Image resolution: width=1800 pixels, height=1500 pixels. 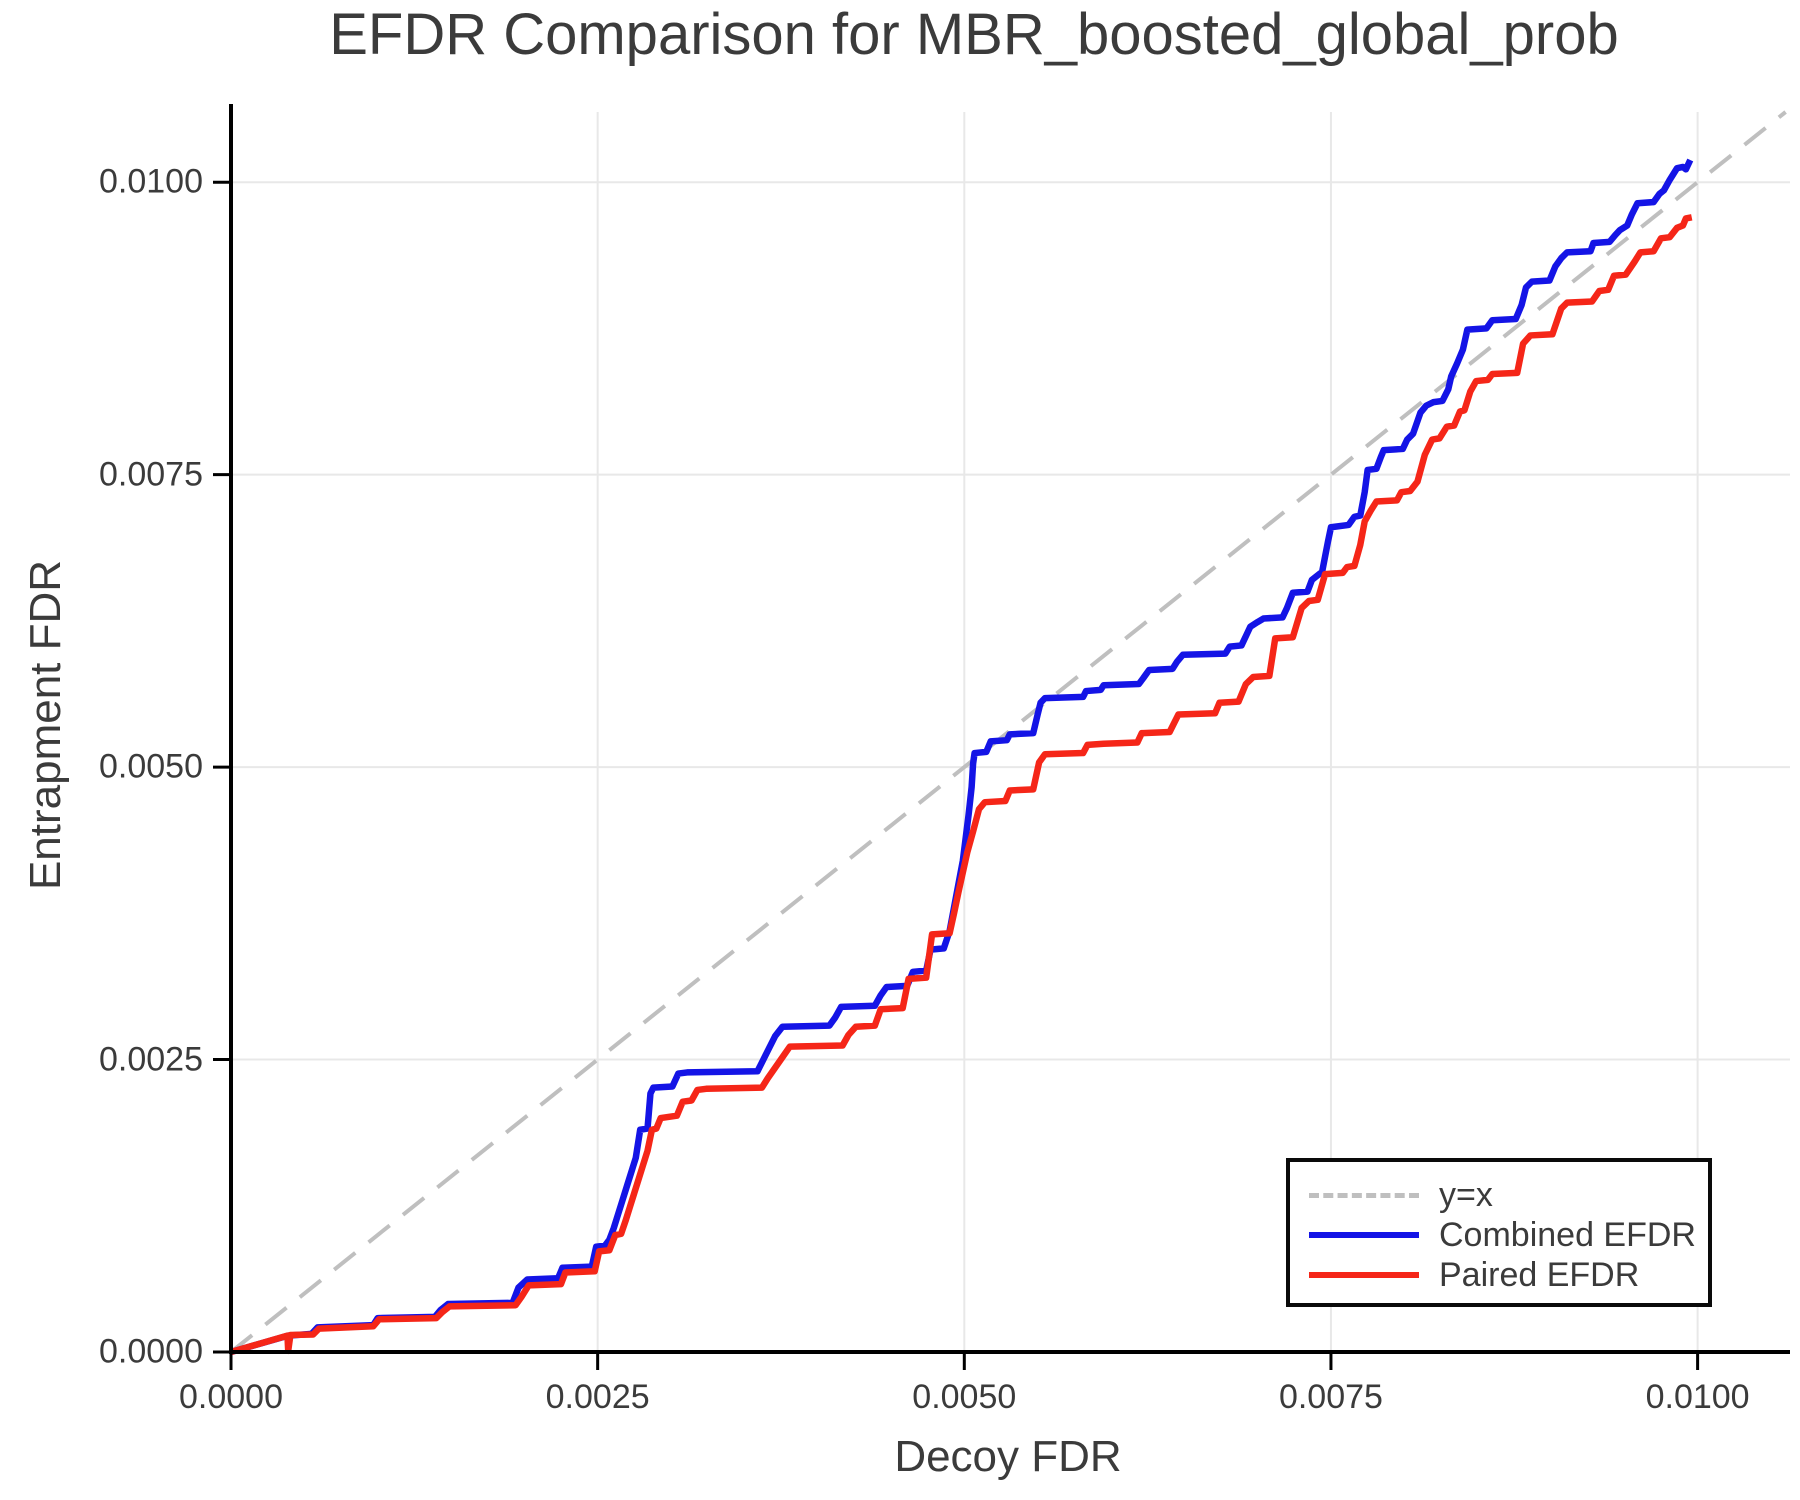 I want to click on legend: y=x Combined EFDR Paired EFDR, so click(x=1499, y=1232).